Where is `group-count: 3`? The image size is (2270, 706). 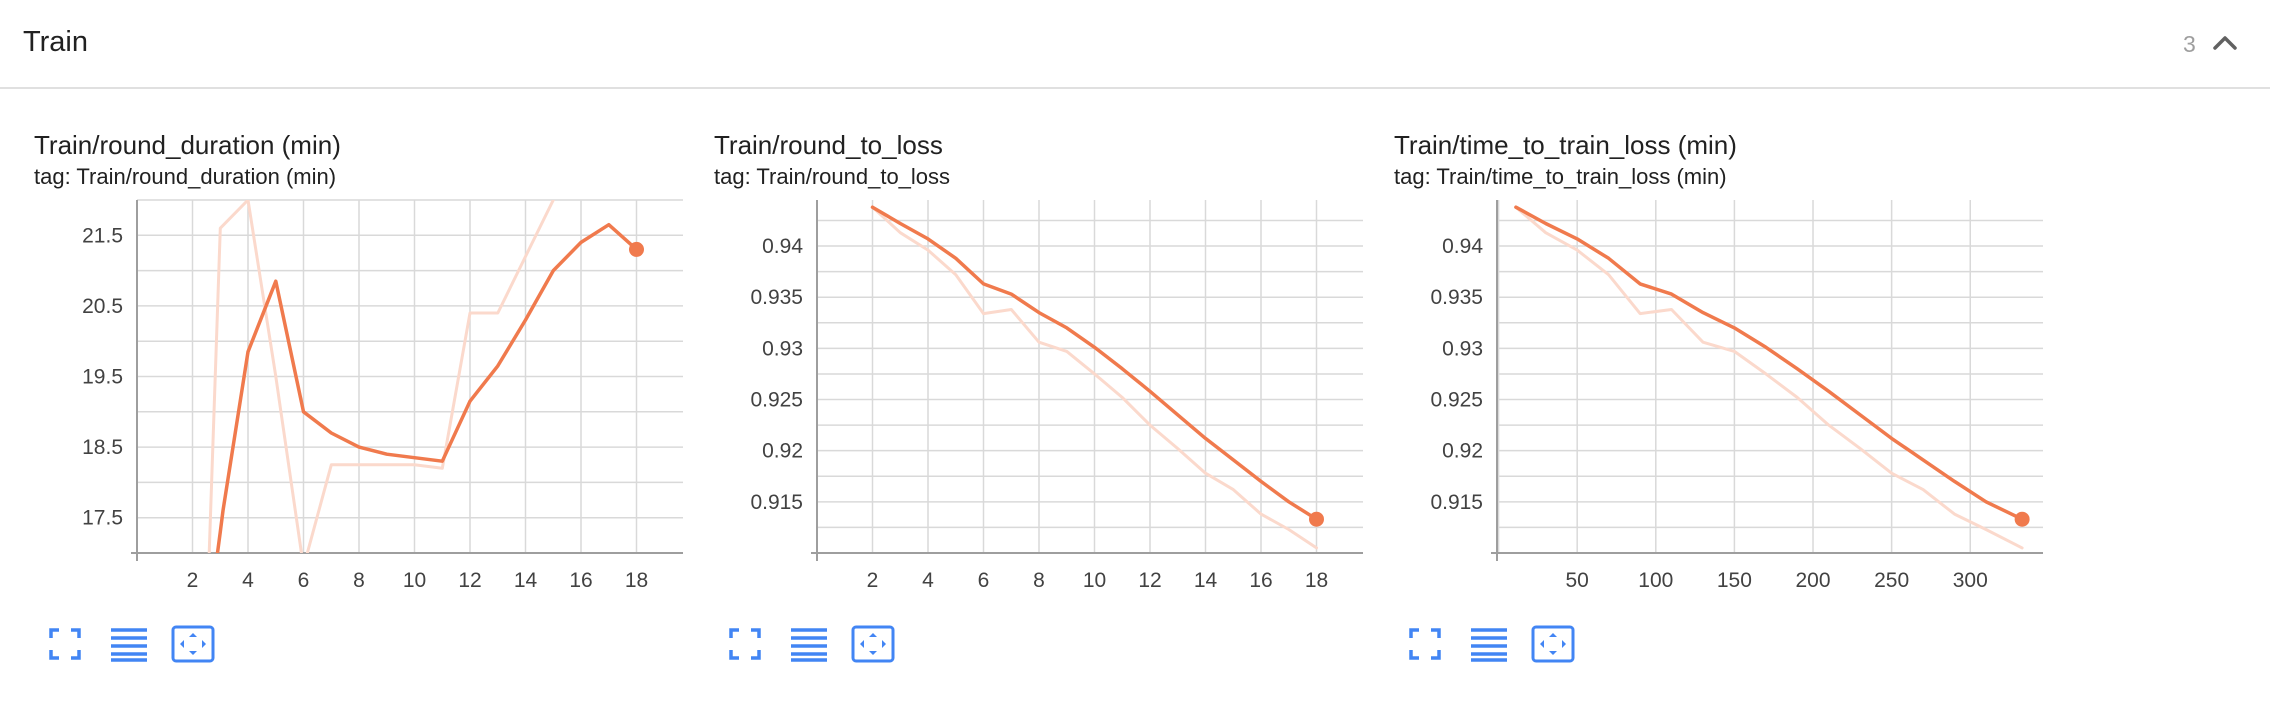 group-count: 3 is located at coordinates (2189, 44).